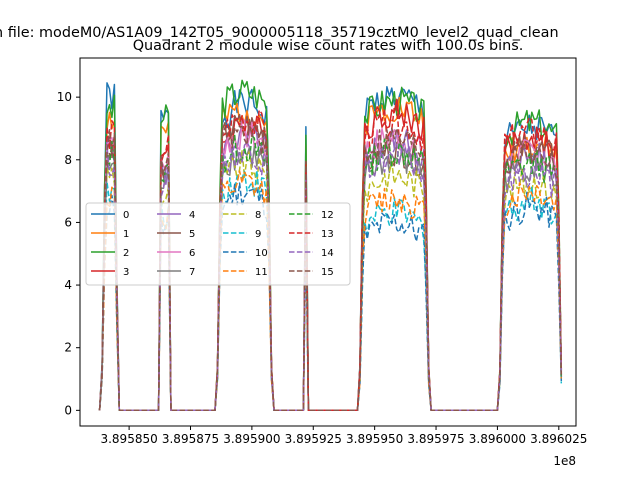  What do you see at coordinates (327, 253) in the screenshot?
I see `legend-label-14: 14` at bounding box center [327, 253].